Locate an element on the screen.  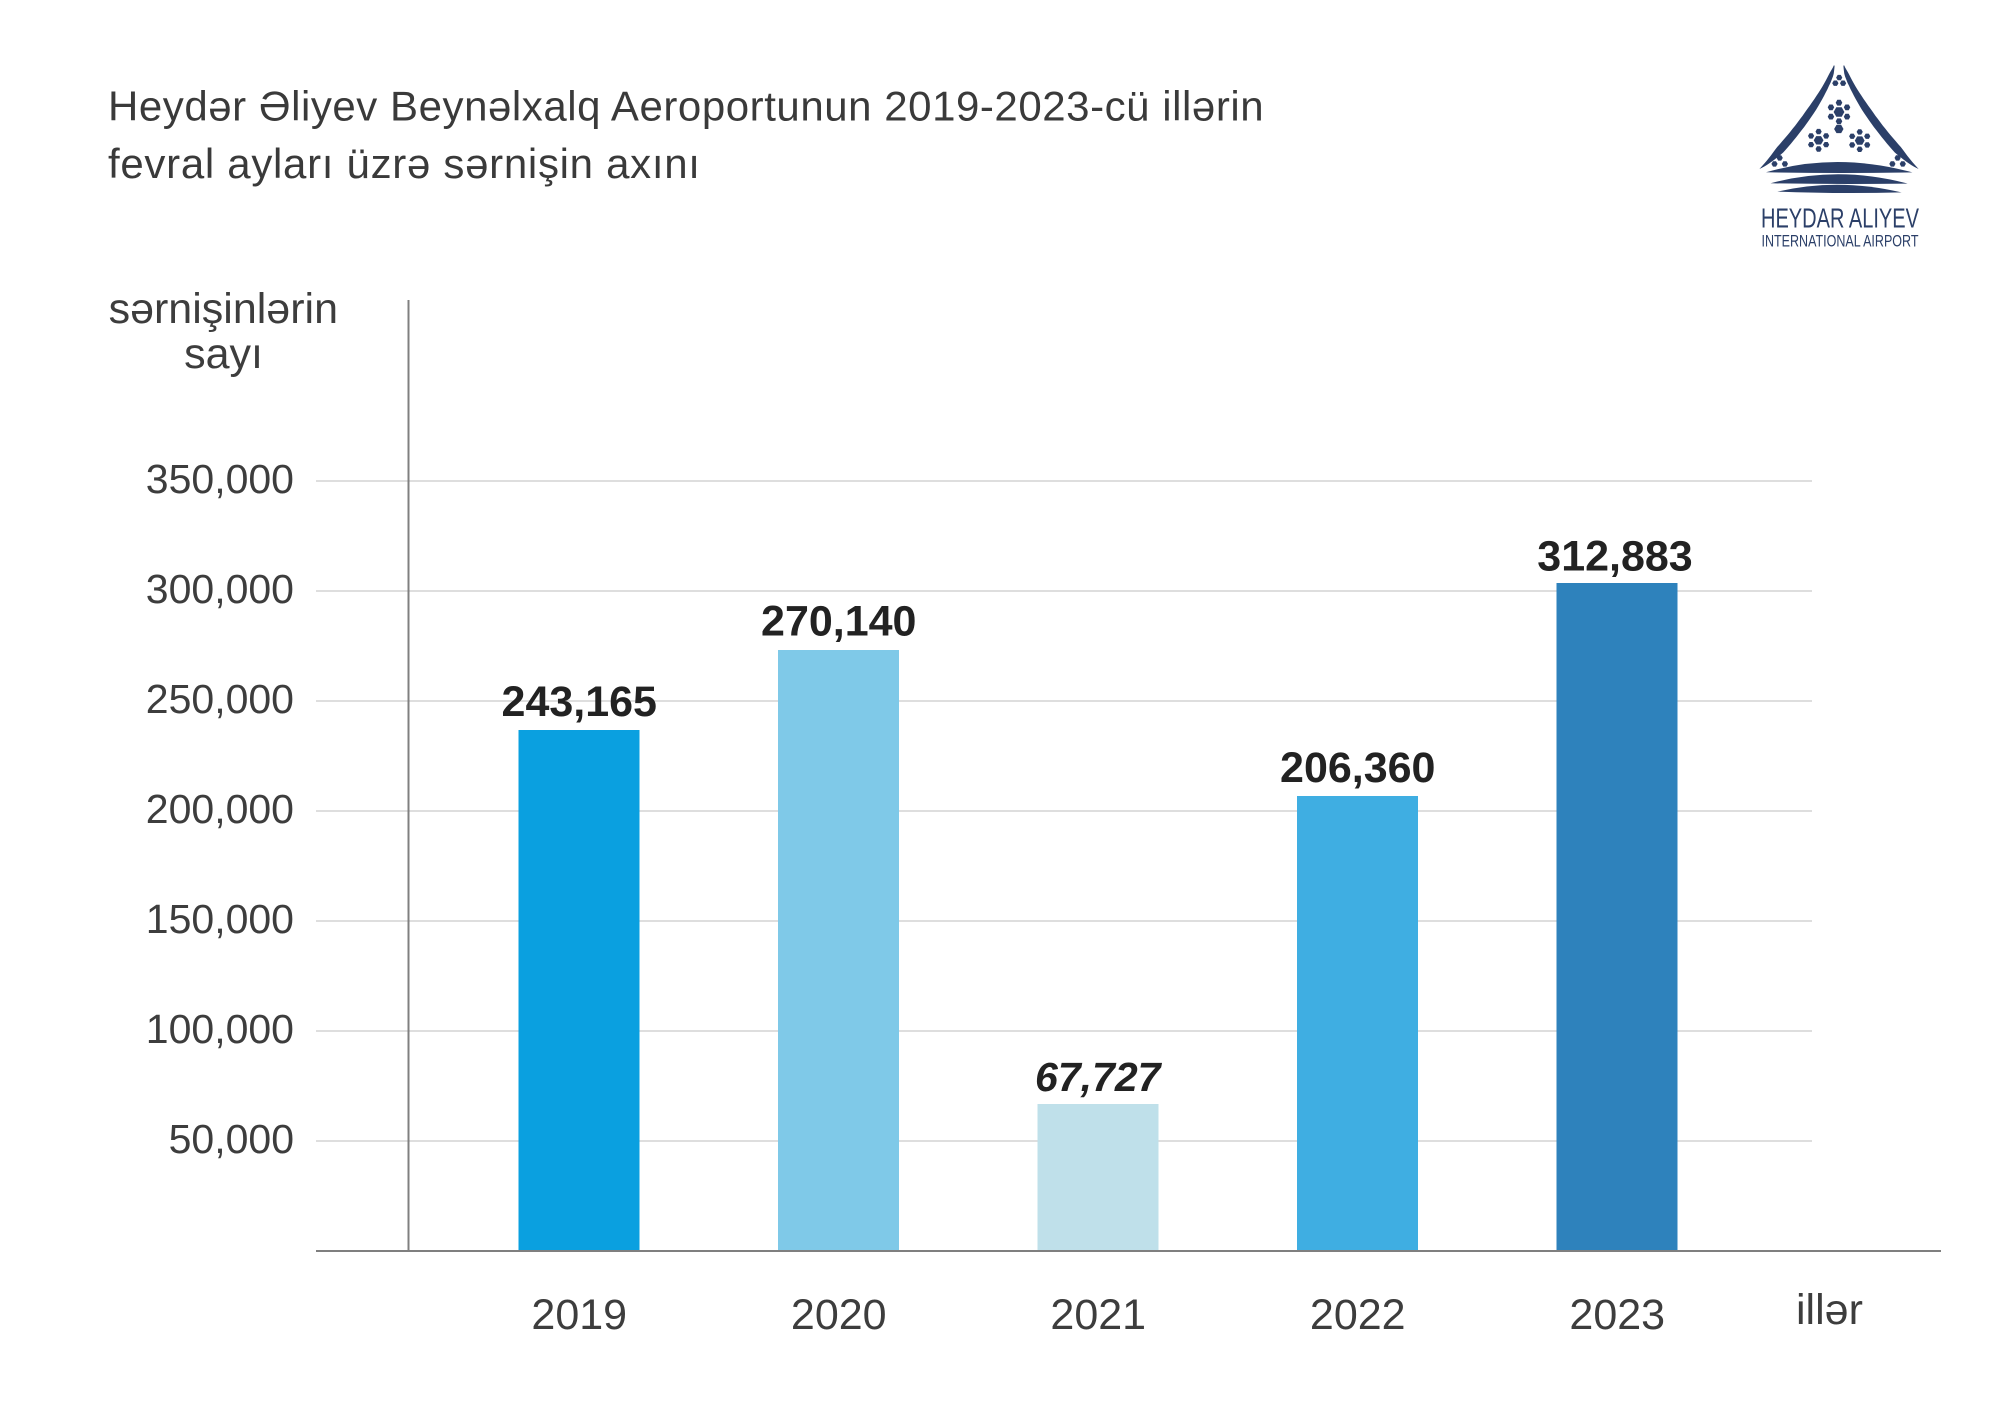
svg-text: 67,727 is located at coordinates (1099, 1077).